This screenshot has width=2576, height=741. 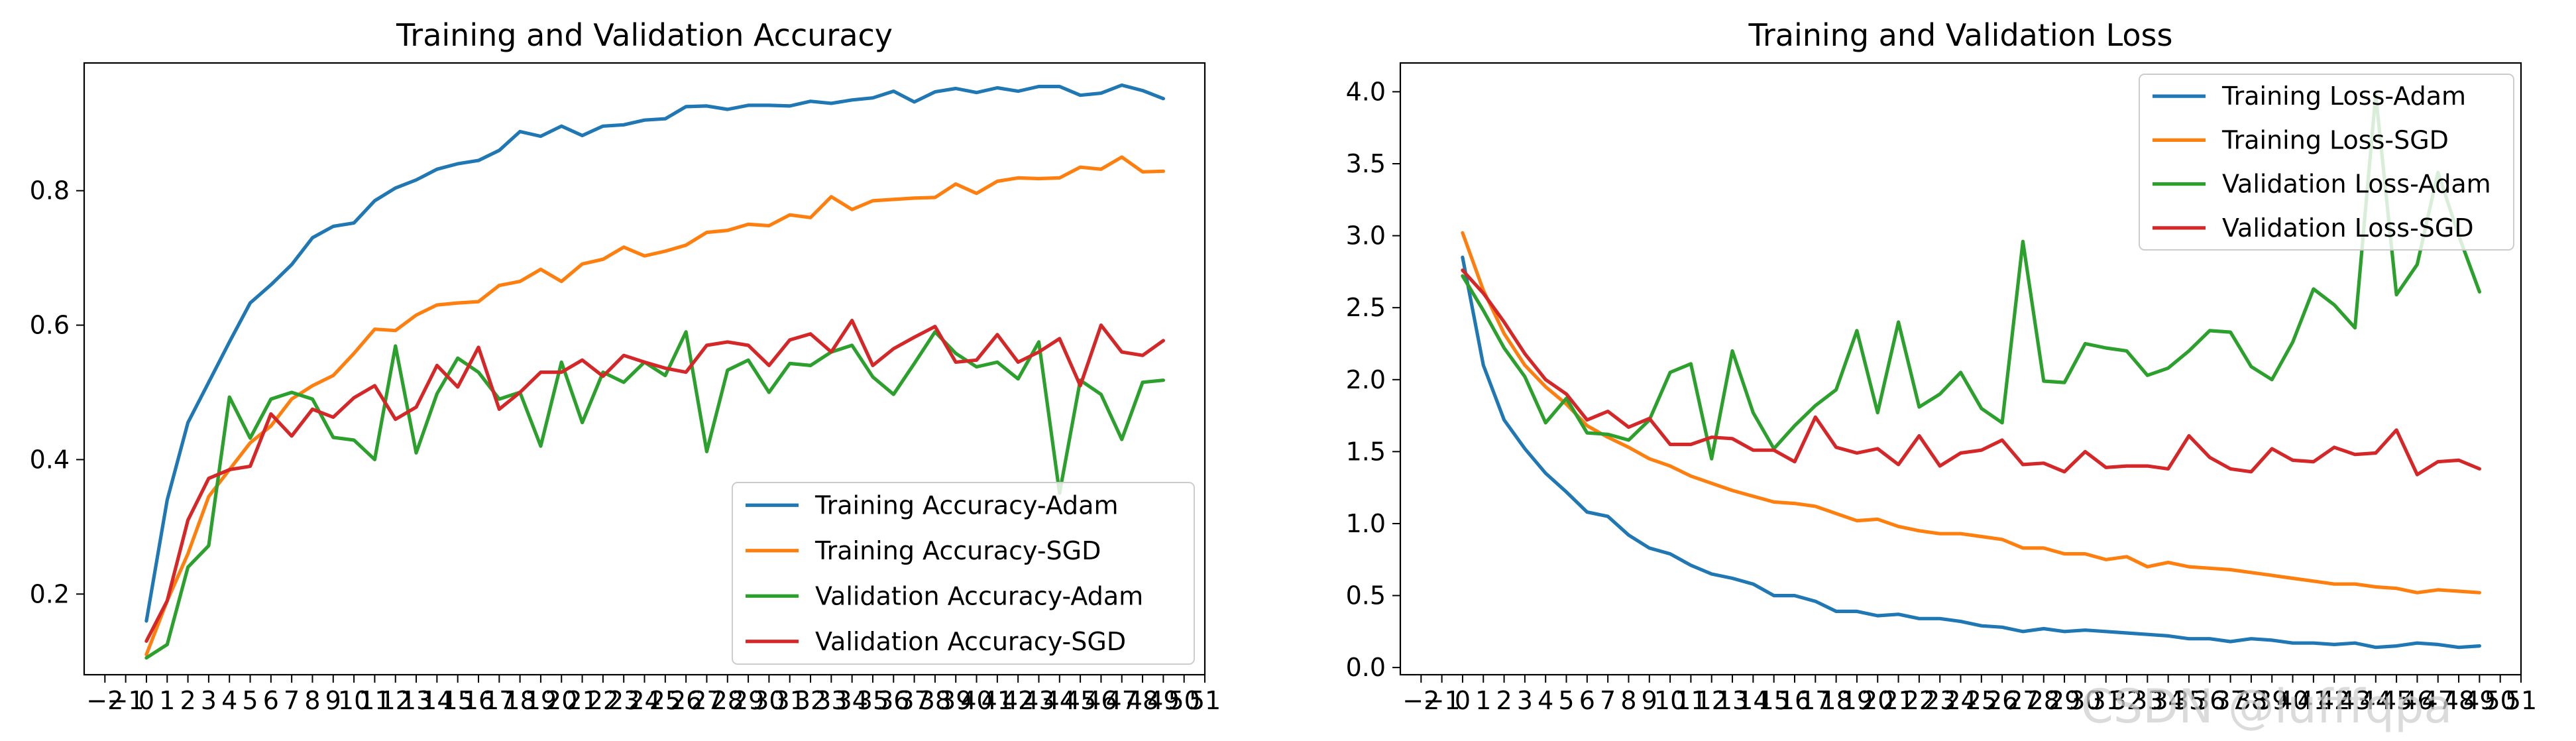 What do you see at coordinates (2313, 700) in the screenshot?
I see `x-tick-label: 41` at bounding box center [2313, 700].